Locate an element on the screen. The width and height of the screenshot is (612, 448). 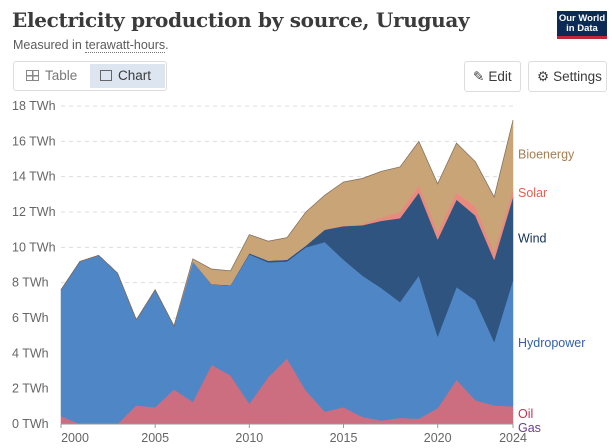
gear-icon: ⚙ is located at coordinates (543, 76).